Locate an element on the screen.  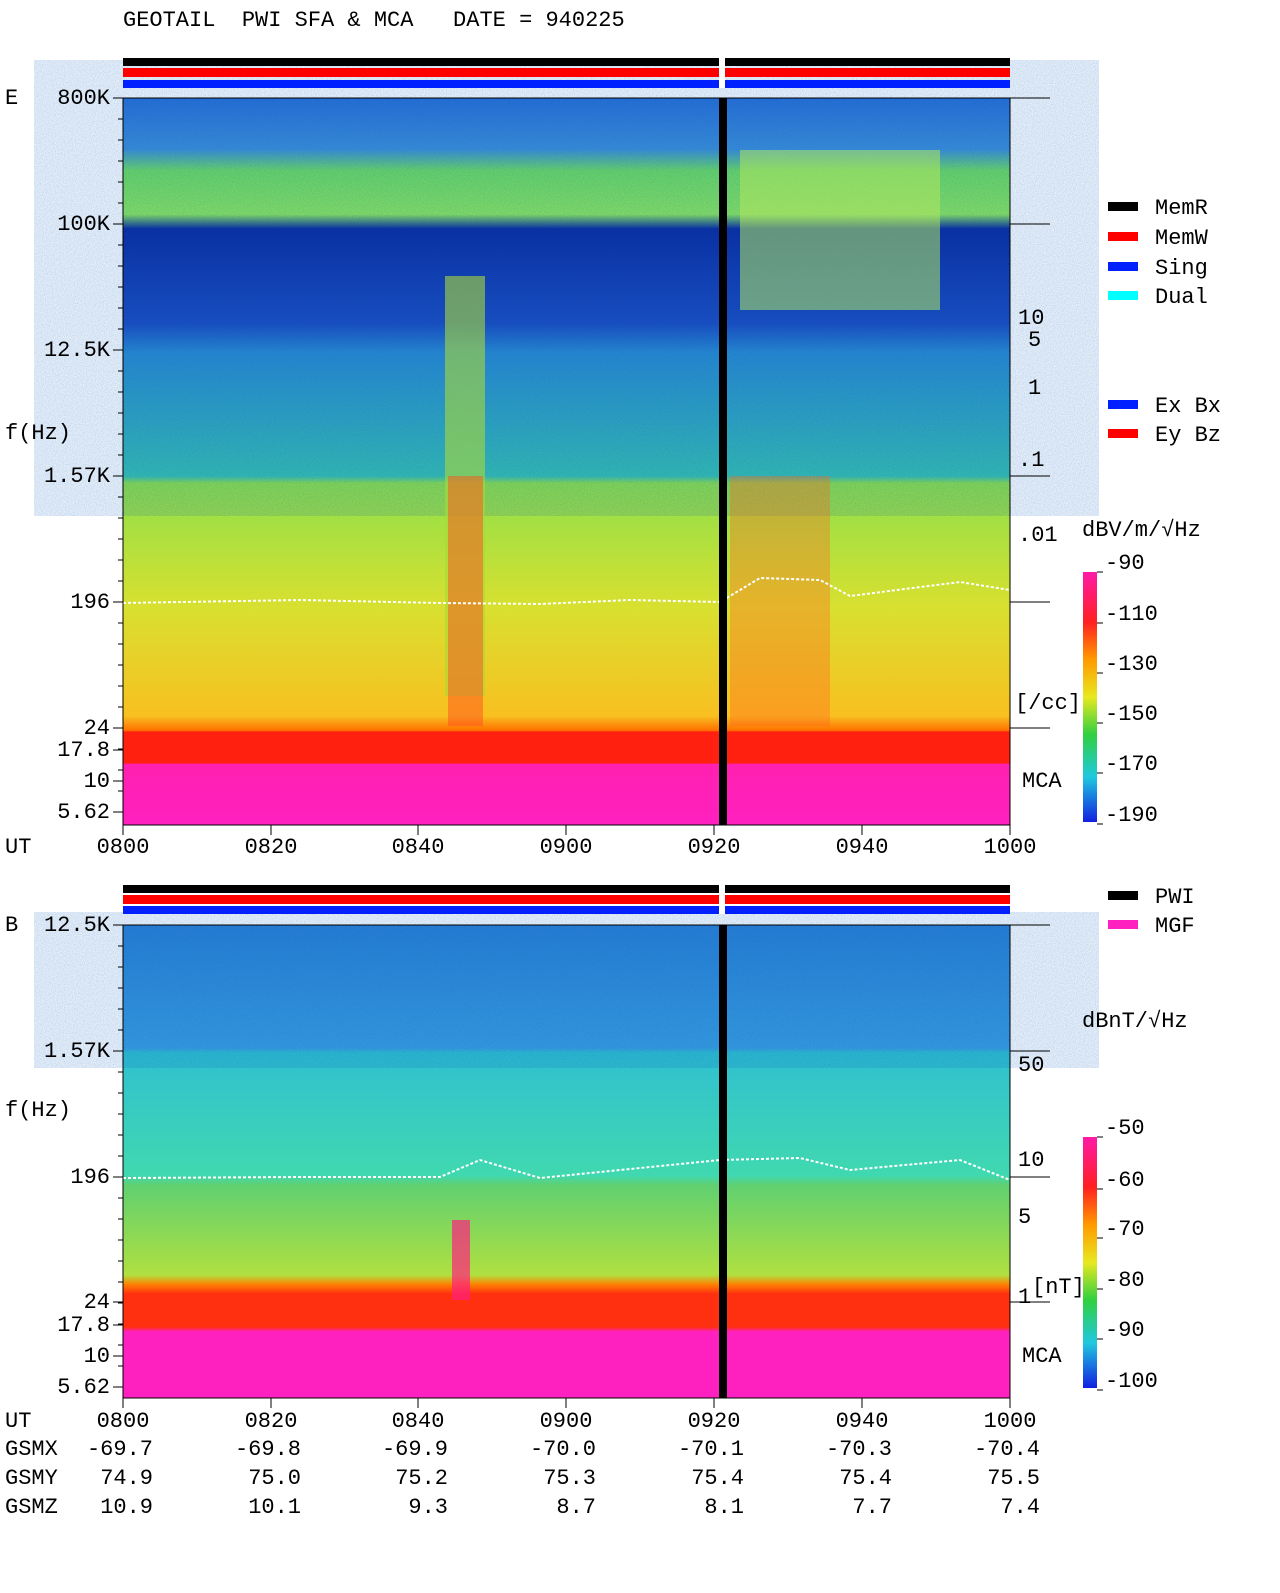
colorbar-title: dBnT/√Hz is located at coordinates (1135, 1021).